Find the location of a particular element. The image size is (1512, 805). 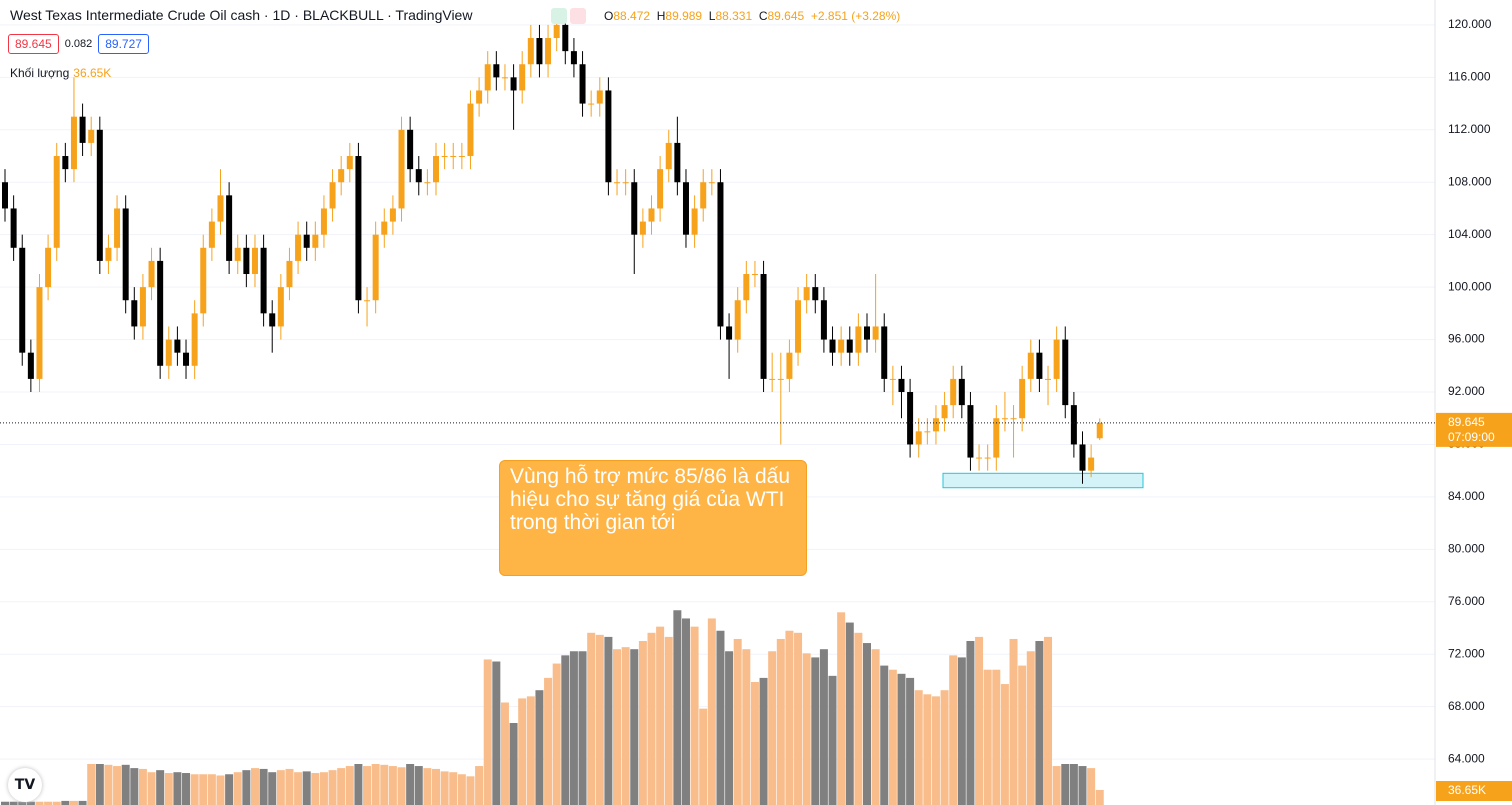

volume-value: 36.65K is located at coordinates (92, 73).